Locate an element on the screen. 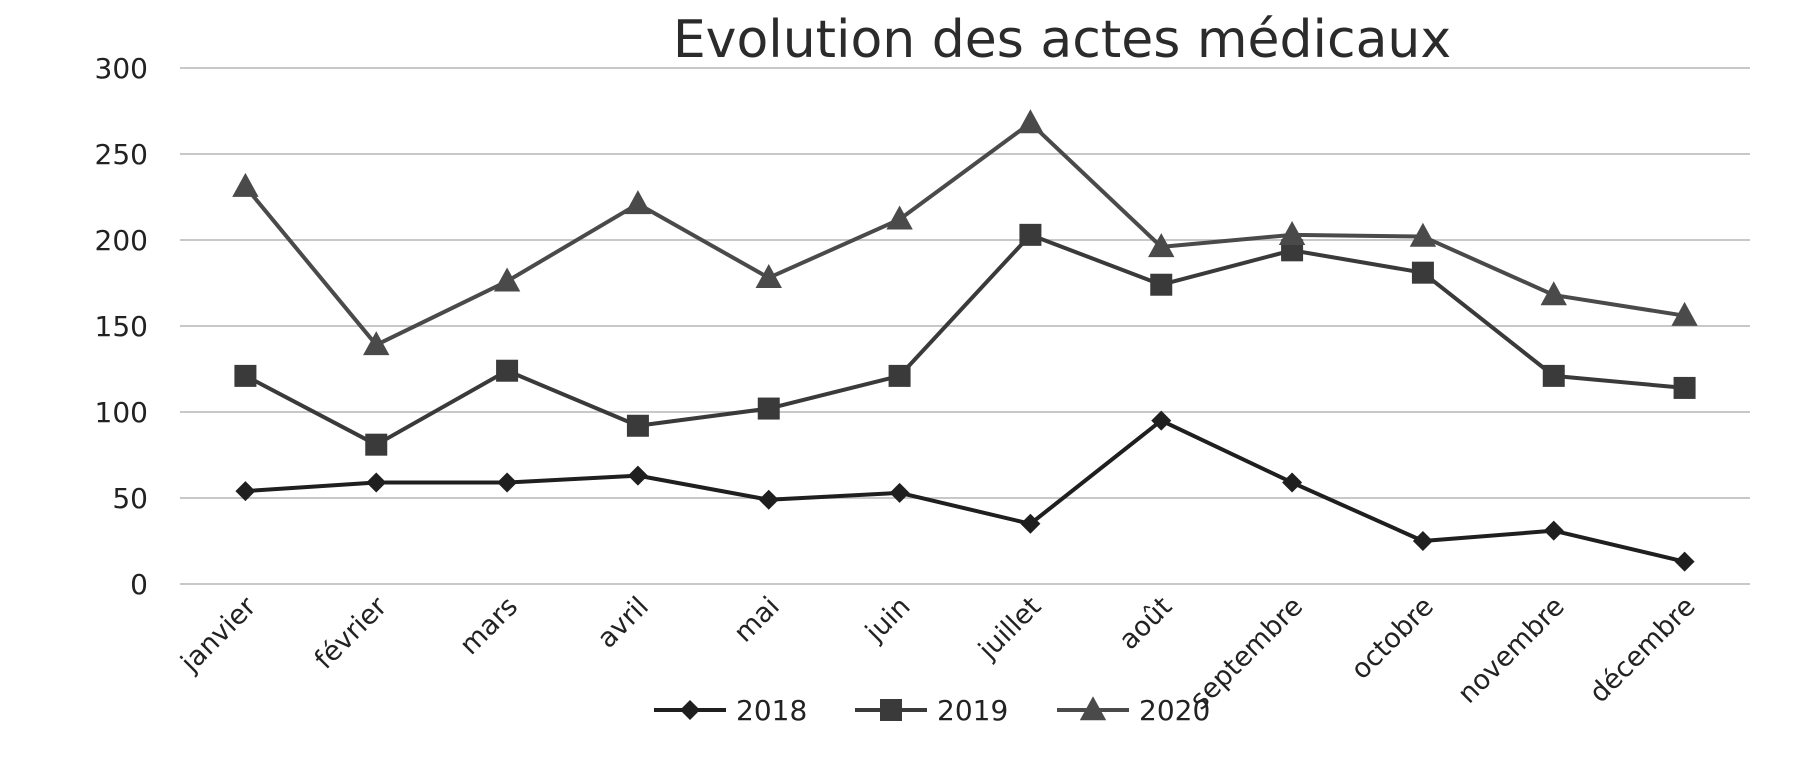 This screenshot has width=1812, height=773. point-2019-avril is located at coordinates (637, 425).